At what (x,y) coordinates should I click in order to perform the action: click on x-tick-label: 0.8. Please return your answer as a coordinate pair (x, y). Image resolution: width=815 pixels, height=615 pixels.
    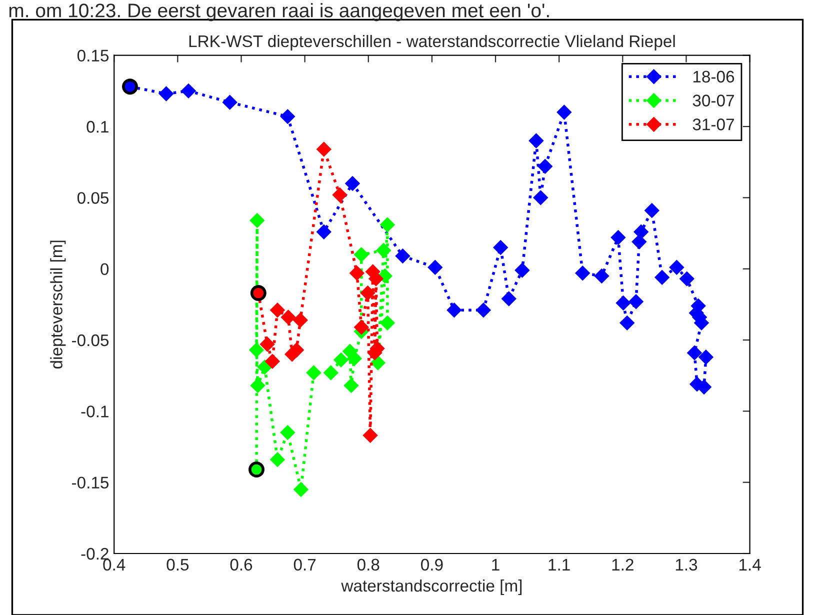
    Looking at the image, I should click on (368, 564).